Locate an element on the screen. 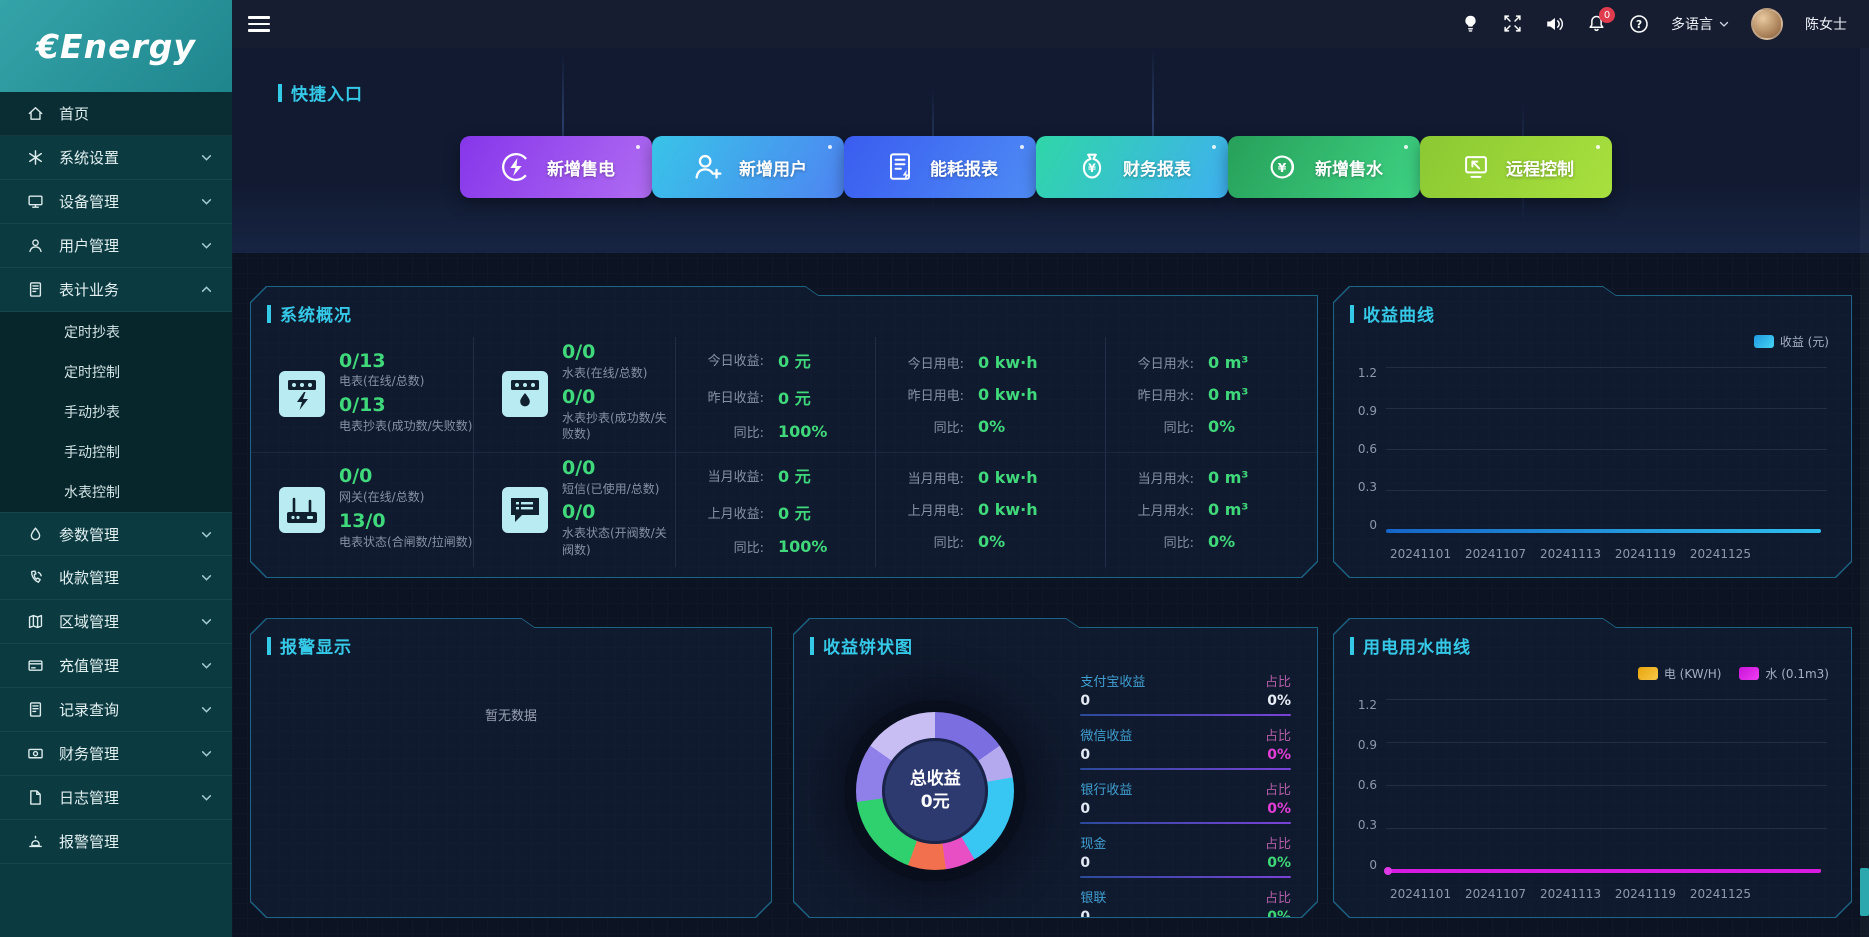  water-data-line is located at coordinates (1603, 871).